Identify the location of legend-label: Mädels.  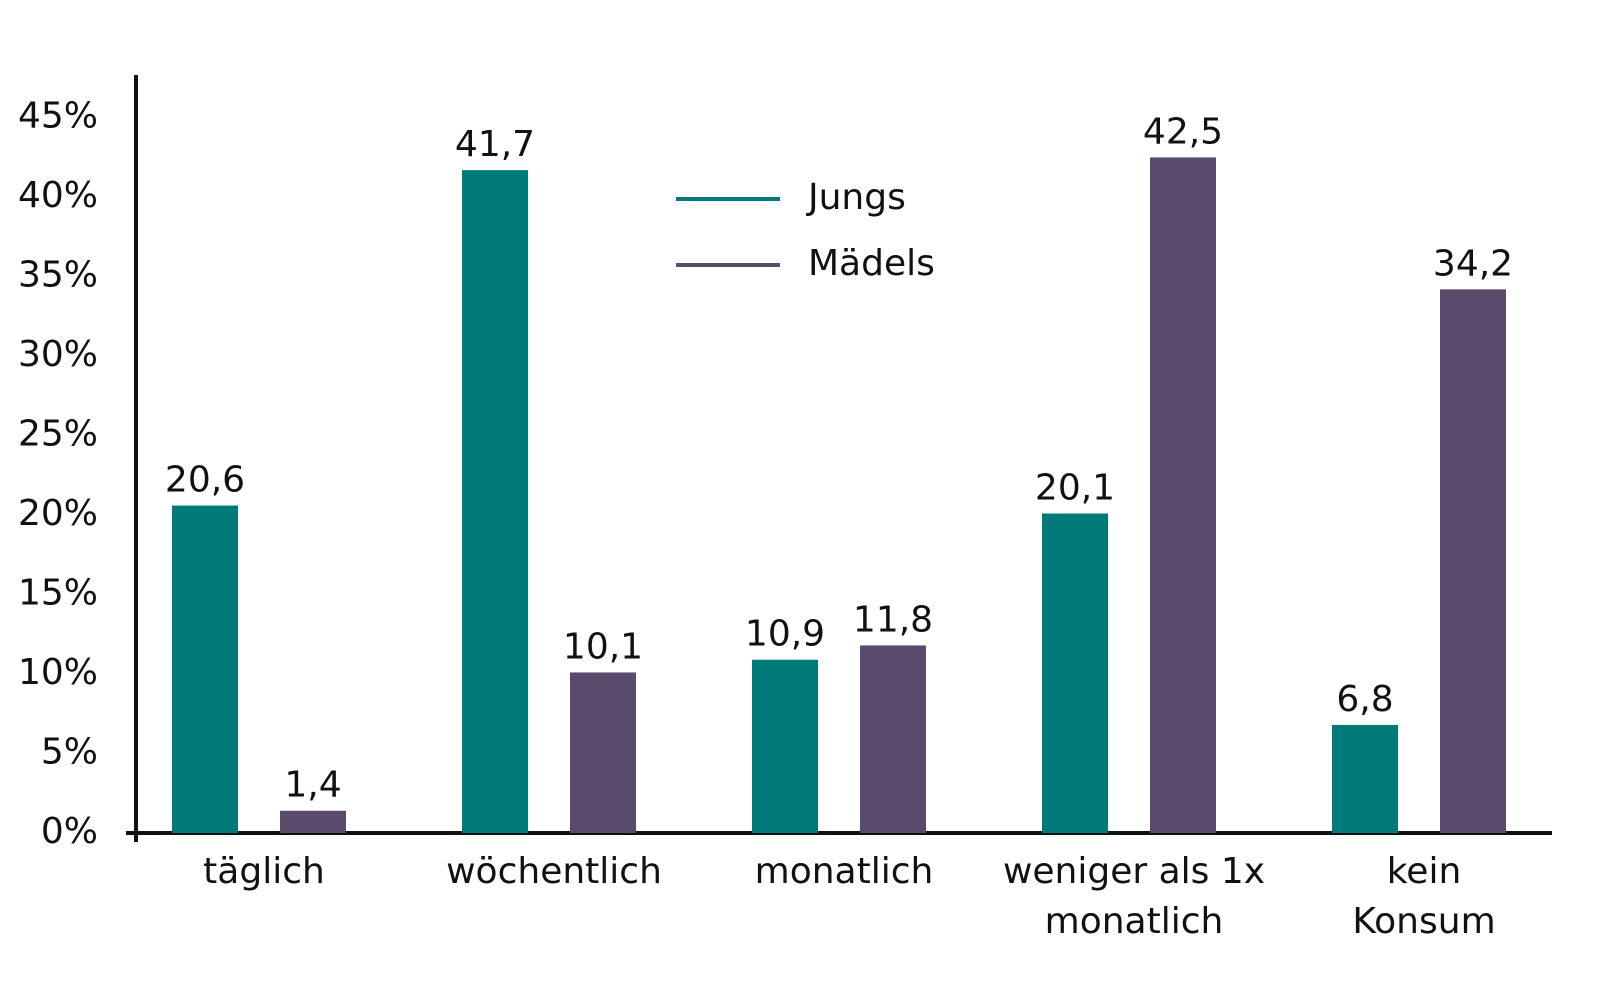
(871, 263).